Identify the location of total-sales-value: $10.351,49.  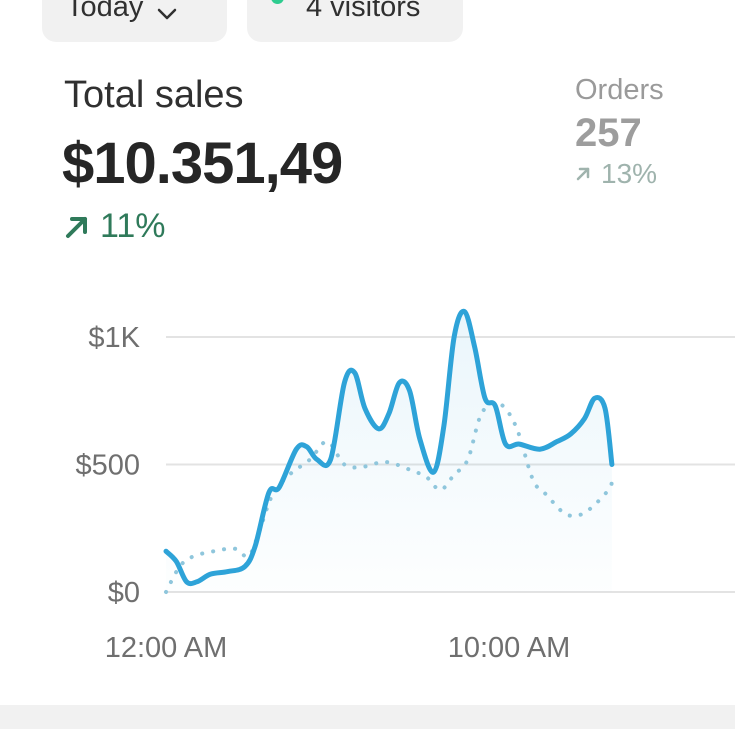
(202, 163).